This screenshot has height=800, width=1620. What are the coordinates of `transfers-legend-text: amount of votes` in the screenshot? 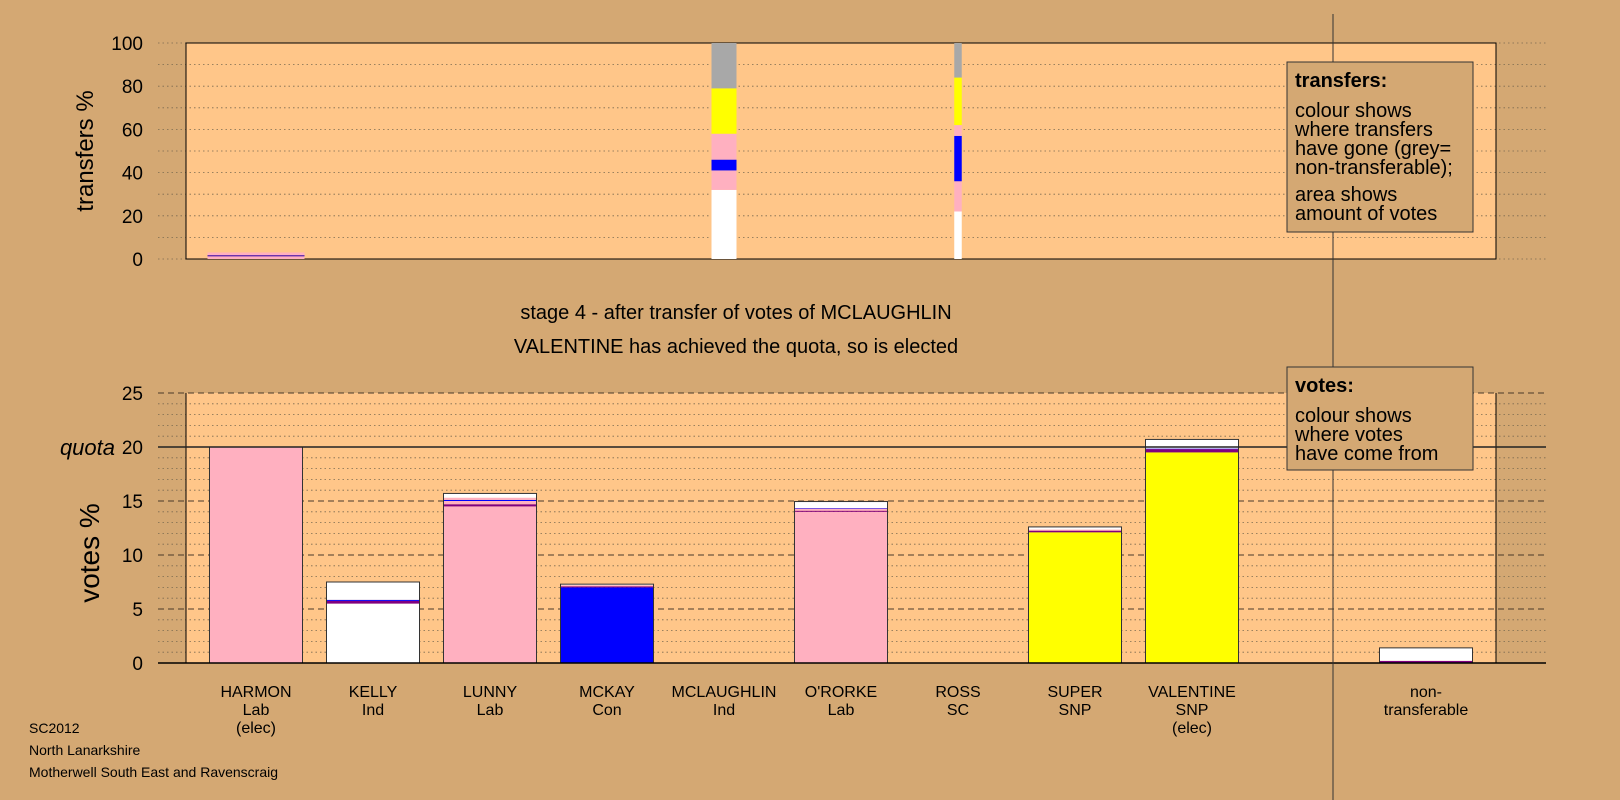 It's located at (1366, 214).